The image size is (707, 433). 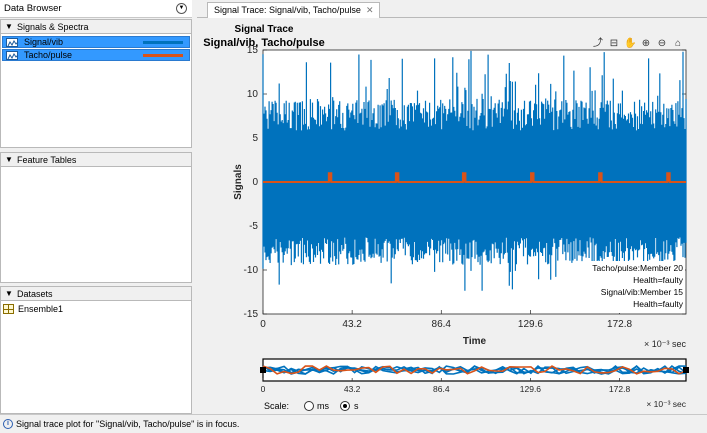 What do you see at coordinates (255, 138) in the screenshot?
I see `y-tick-label: 5` at bounding box center [255, 138].